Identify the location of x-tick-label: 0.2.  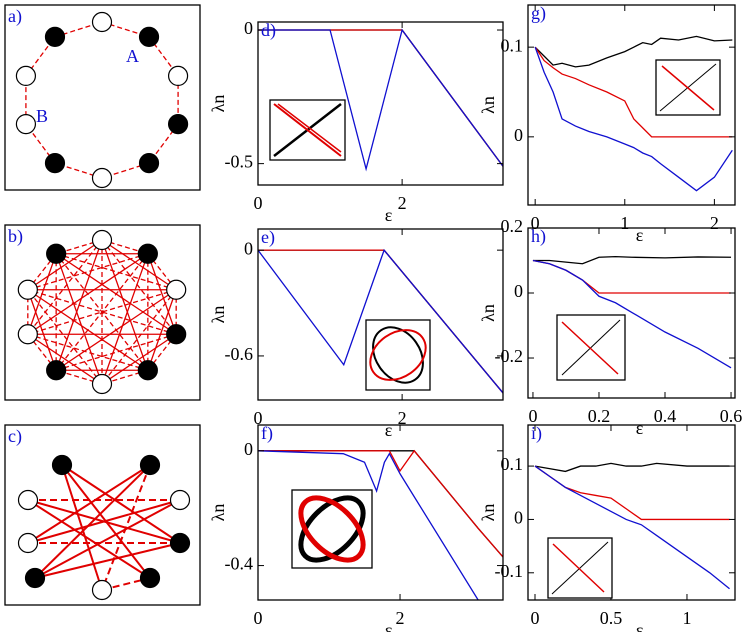
(599, 416).